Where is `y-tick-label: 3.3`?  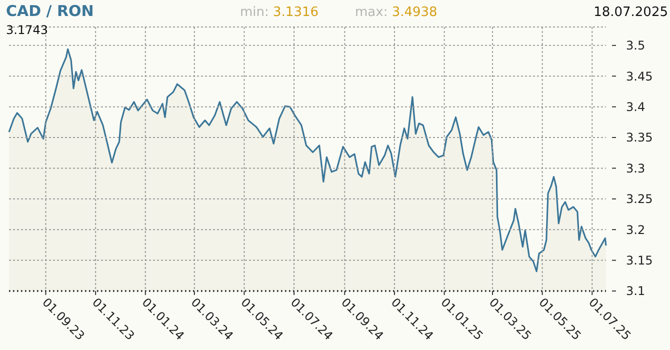
y-tick-label: 3.3 is located at coordinates (636, 168).